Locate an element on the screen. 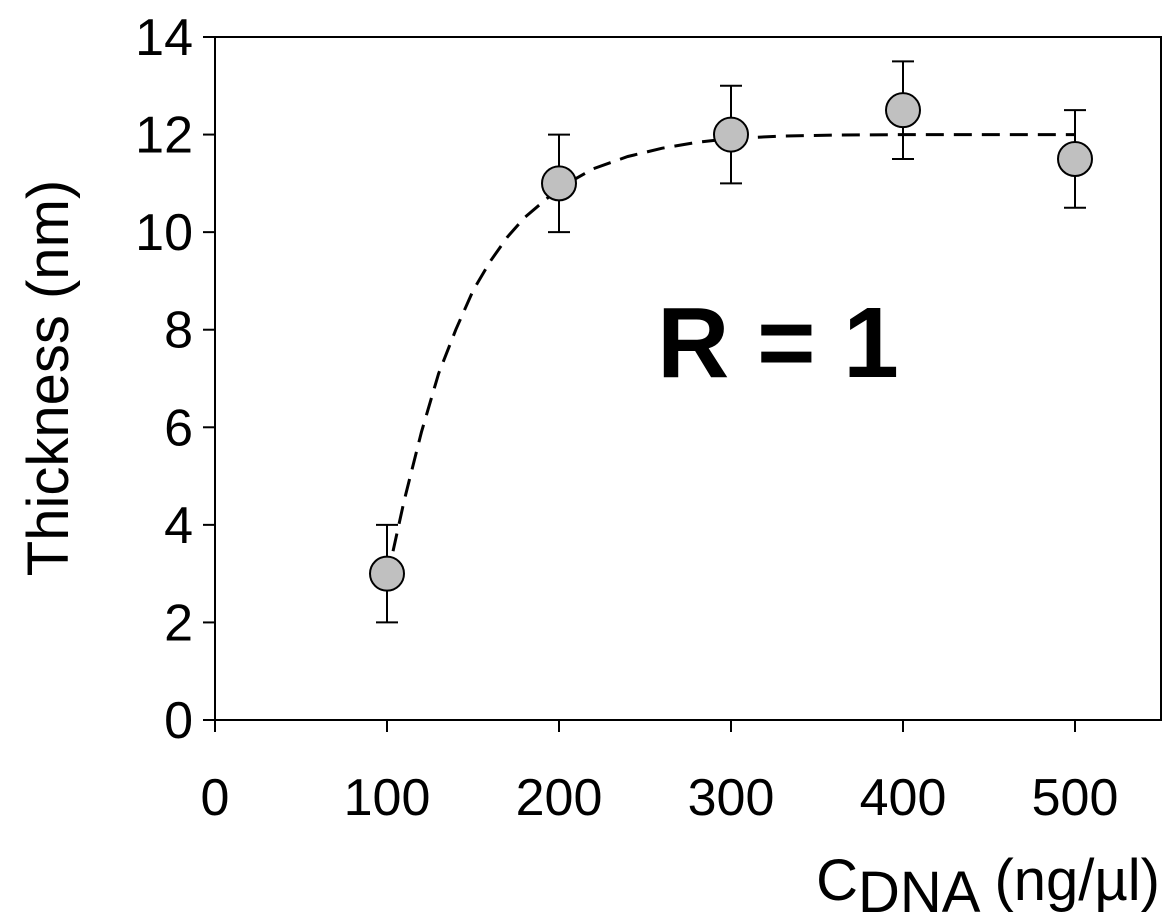 The image size is (1164, 919). y-tick-label: 2 is located at coordinates (178, 623).